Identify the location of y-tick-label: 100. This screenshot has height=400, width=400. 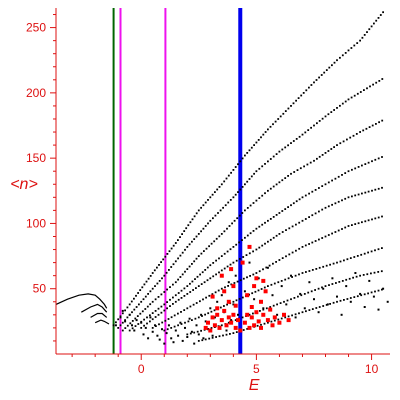
(36, 223).